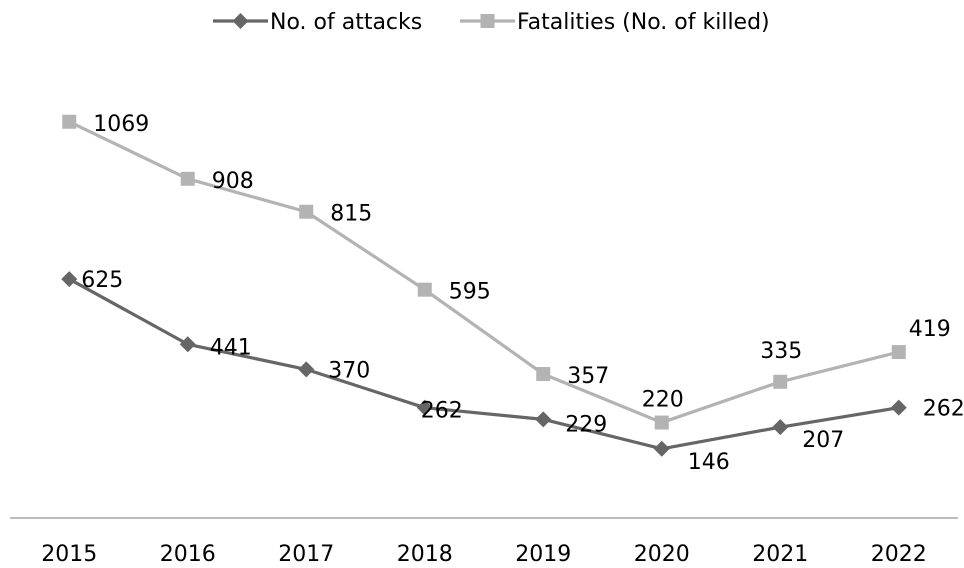  I want to click on legend: No. of attacks Fatalities (No. of killed), so click(491, 22).